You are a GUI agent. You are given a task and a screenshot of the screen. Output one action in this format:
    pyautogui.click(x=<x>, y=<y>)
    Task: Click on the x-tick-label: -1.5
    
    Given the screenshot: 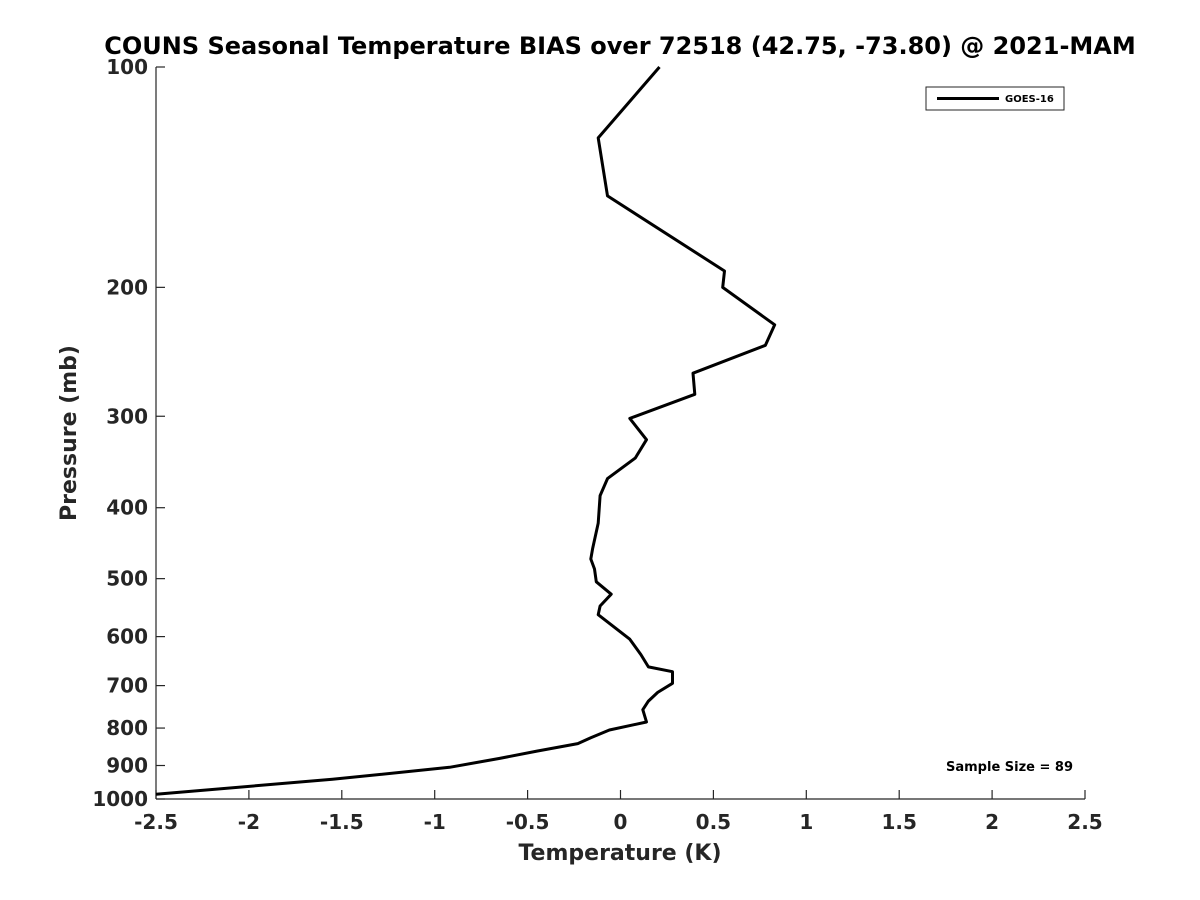 What is the action you would take?
    pyautogui.click(x=342, y=822)
    